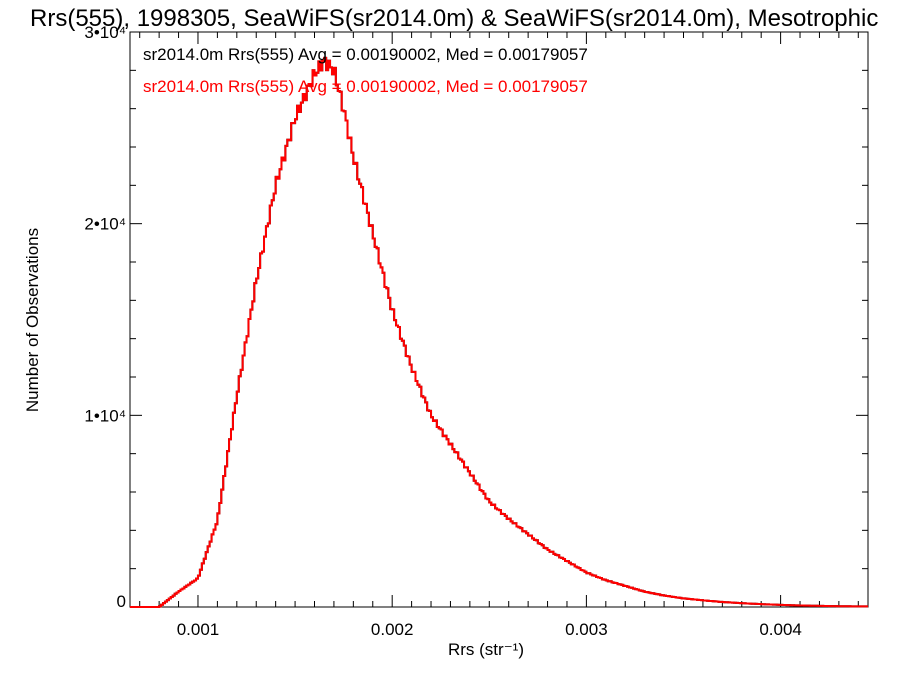 The width and height of the screenshot is (900, 675). Describe the element at coordinates (780, 629) in the screenshot. I see `x-tick-label: 0.004` at that location.